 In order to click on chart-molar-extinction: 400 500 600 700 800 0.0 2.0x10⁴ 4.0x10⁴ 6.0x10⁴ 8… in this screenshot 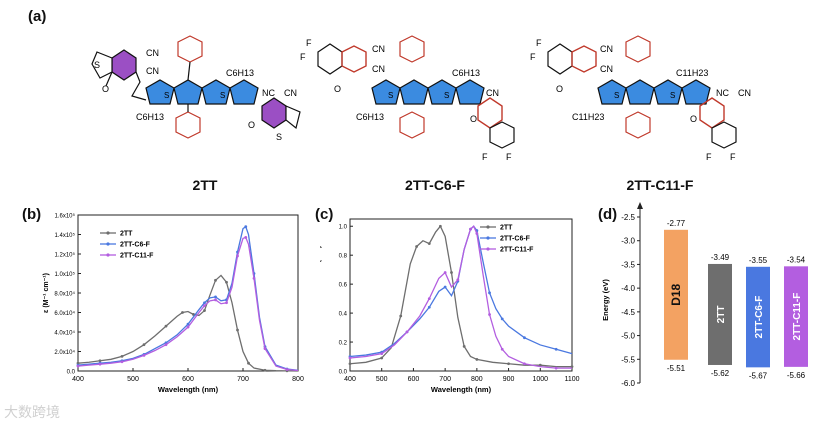, I will do `click(173, 304)`.